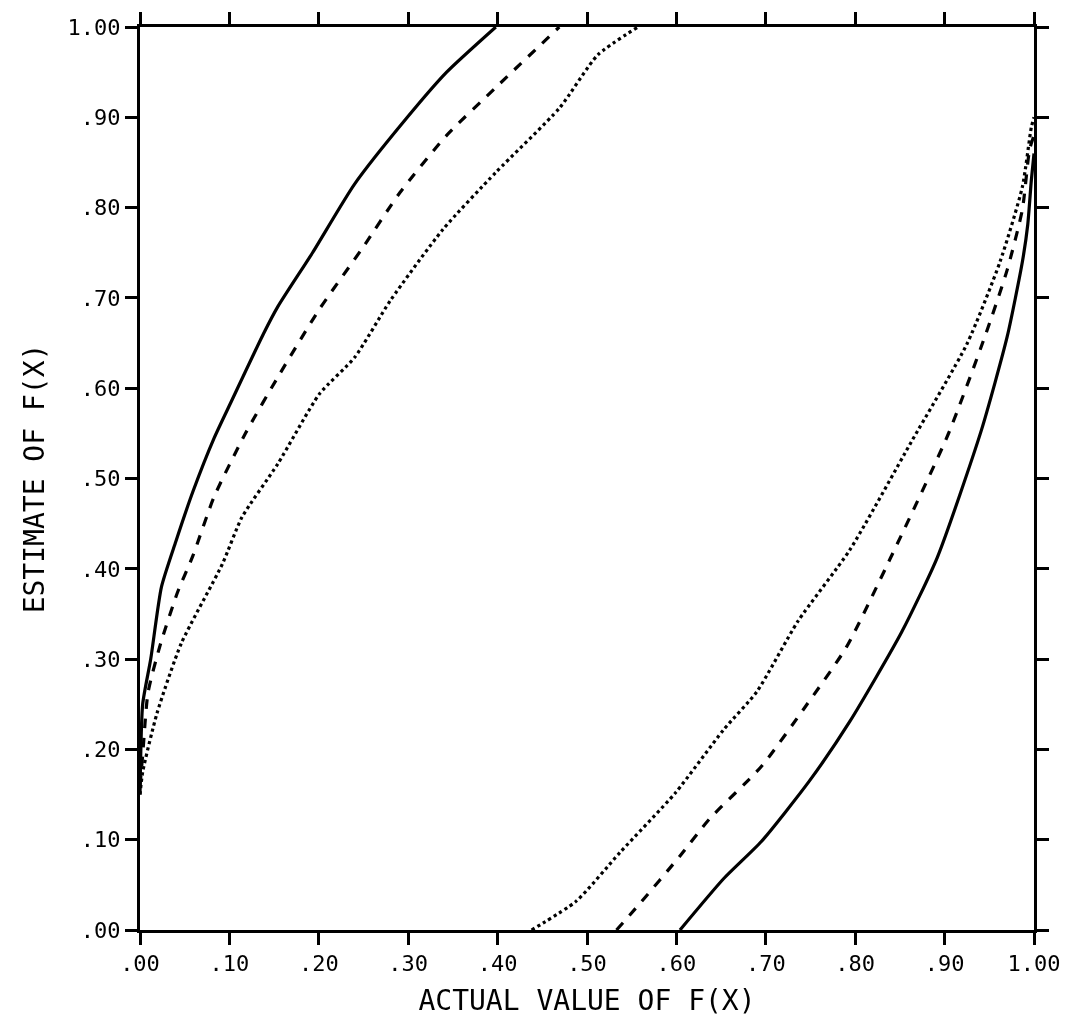 Image resolution: width=1089 pixels, height=1030 pixels. Describe the element at coordinates (100, 930) in the screenshot. I see `y-tick-label: .00` at that location.